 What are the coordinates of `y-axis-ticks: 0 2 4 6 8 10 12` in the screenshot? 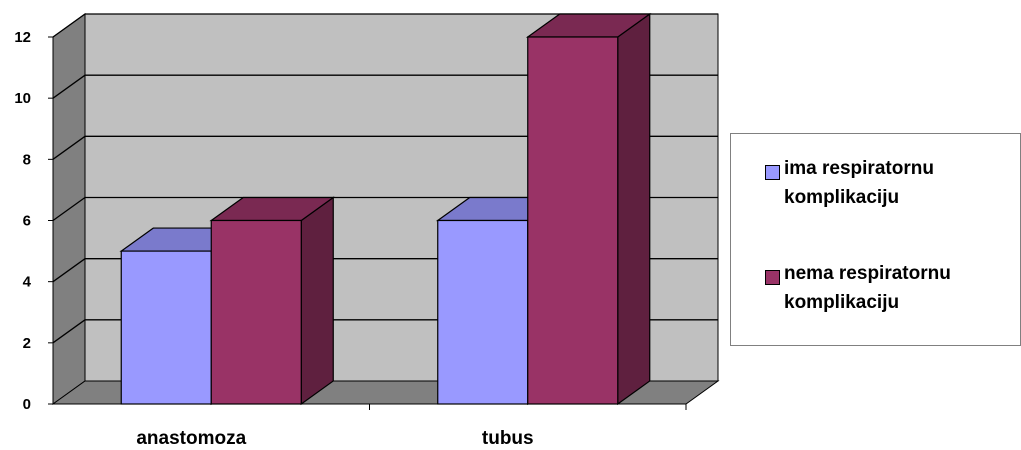 It's located at (22, 221).